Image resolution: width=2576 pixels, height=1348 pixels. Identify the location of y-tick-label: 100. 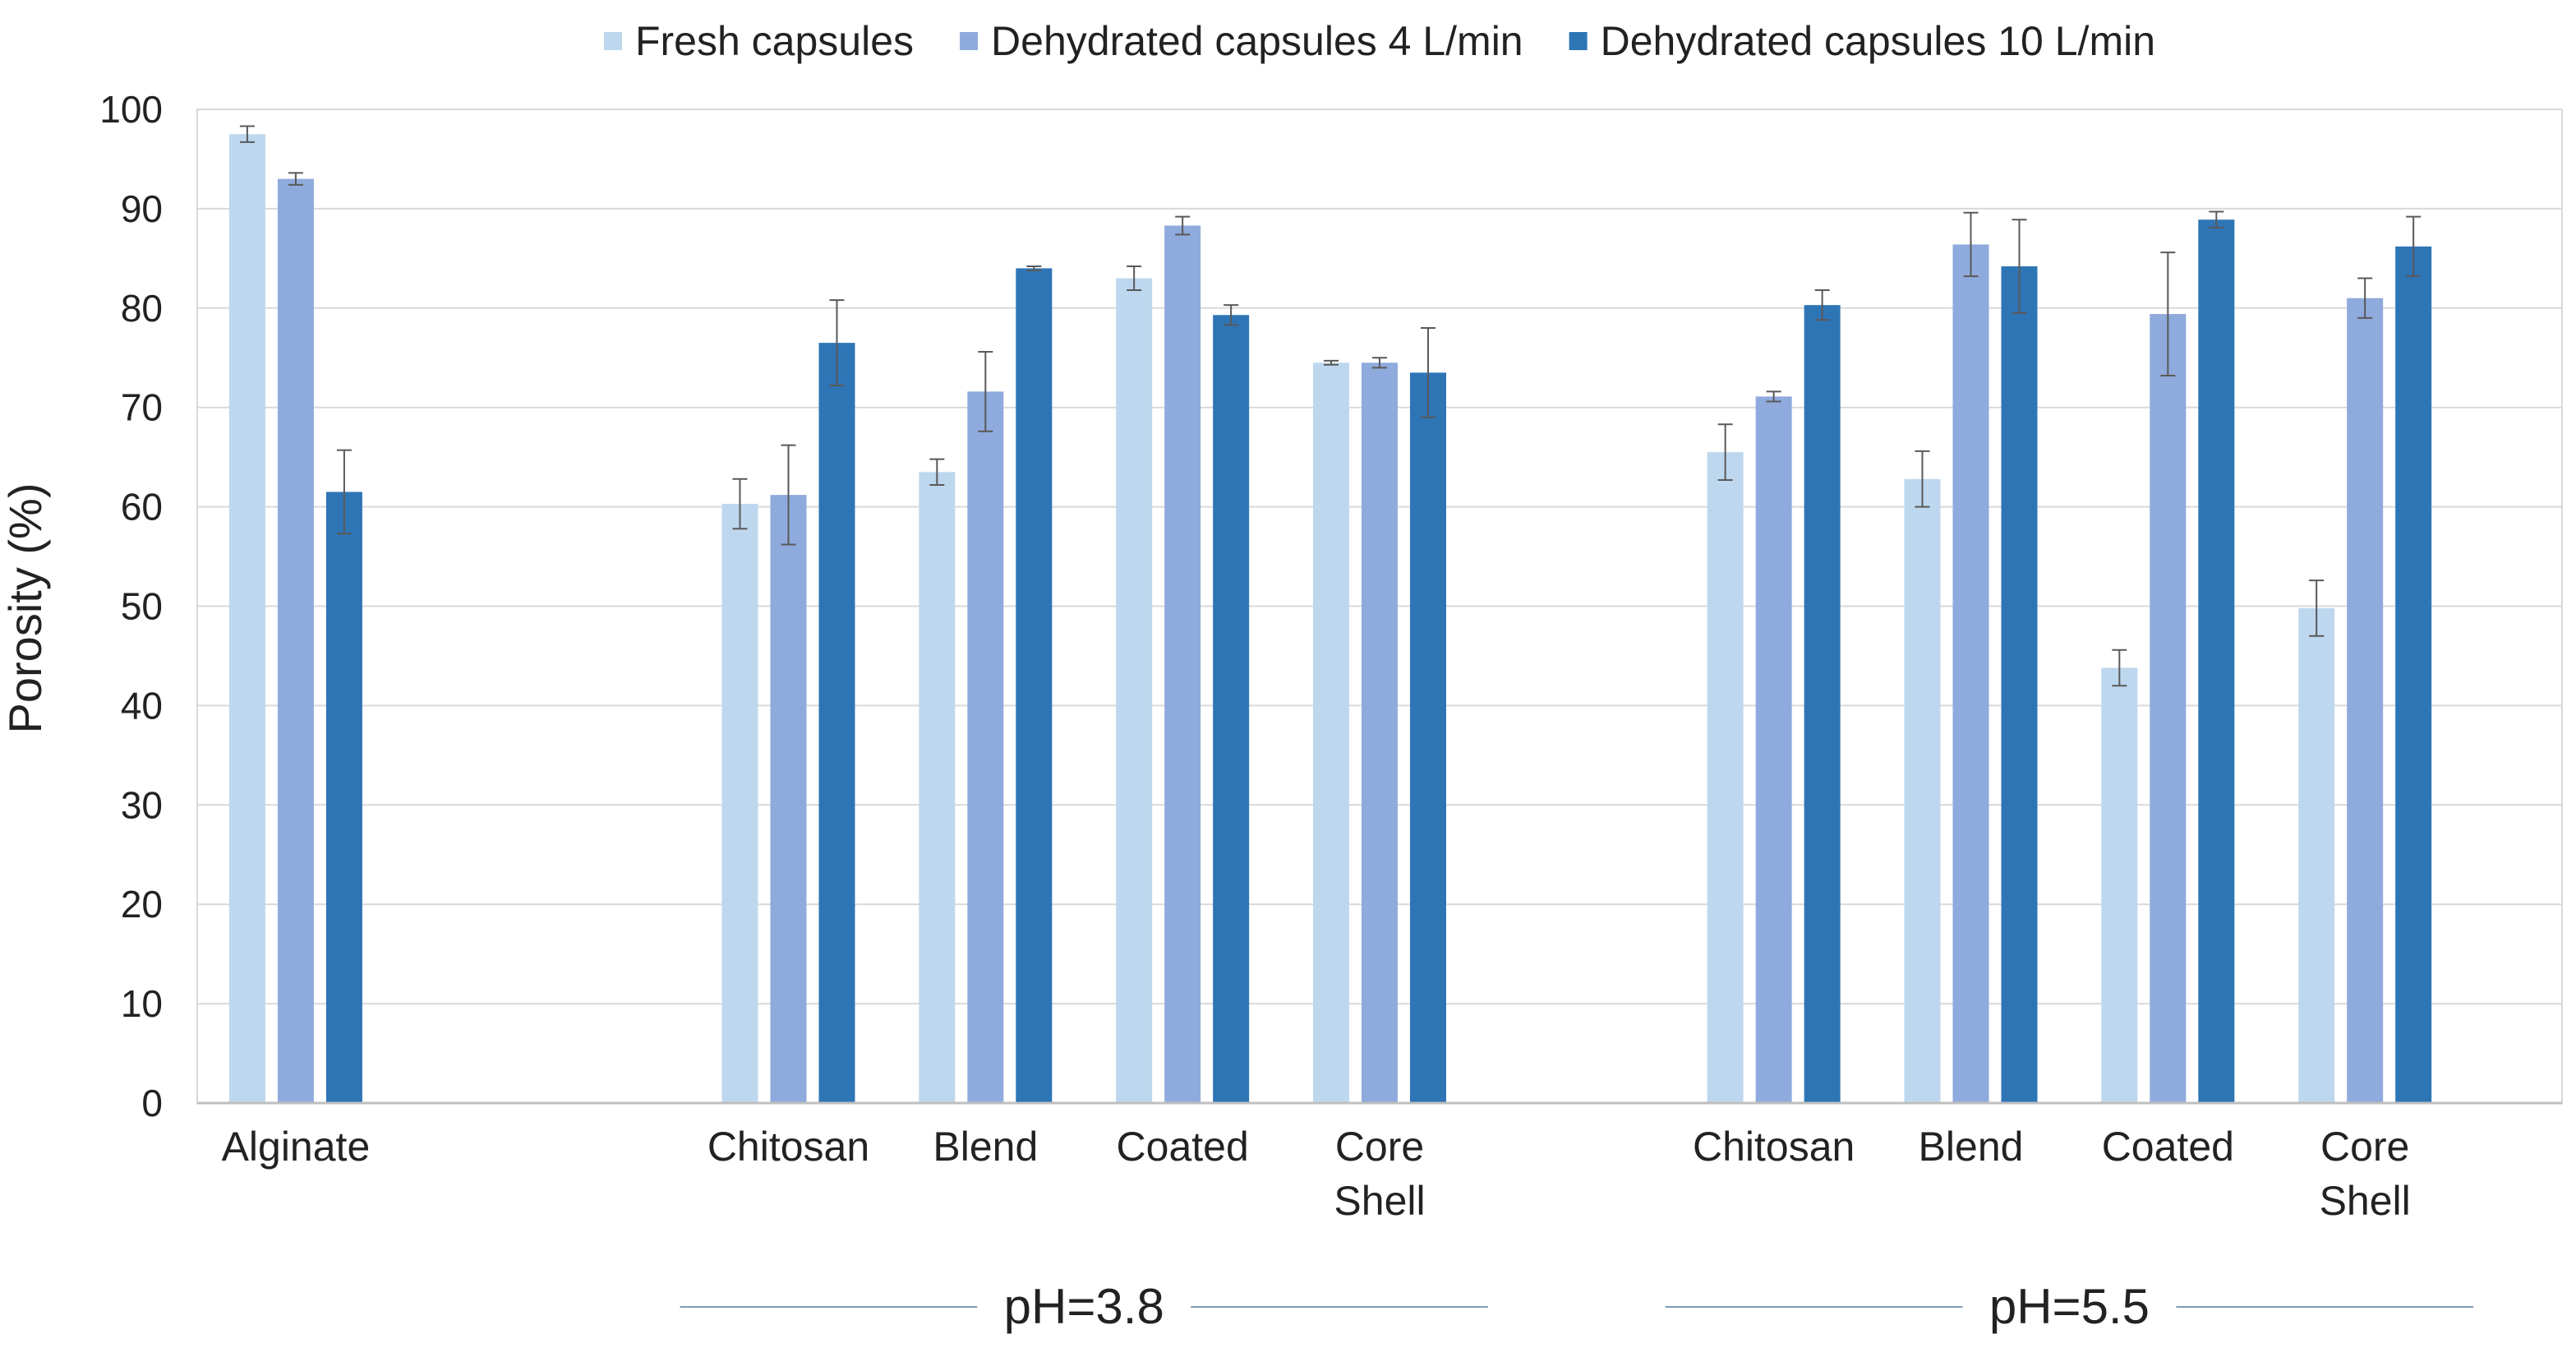
(131, 109).